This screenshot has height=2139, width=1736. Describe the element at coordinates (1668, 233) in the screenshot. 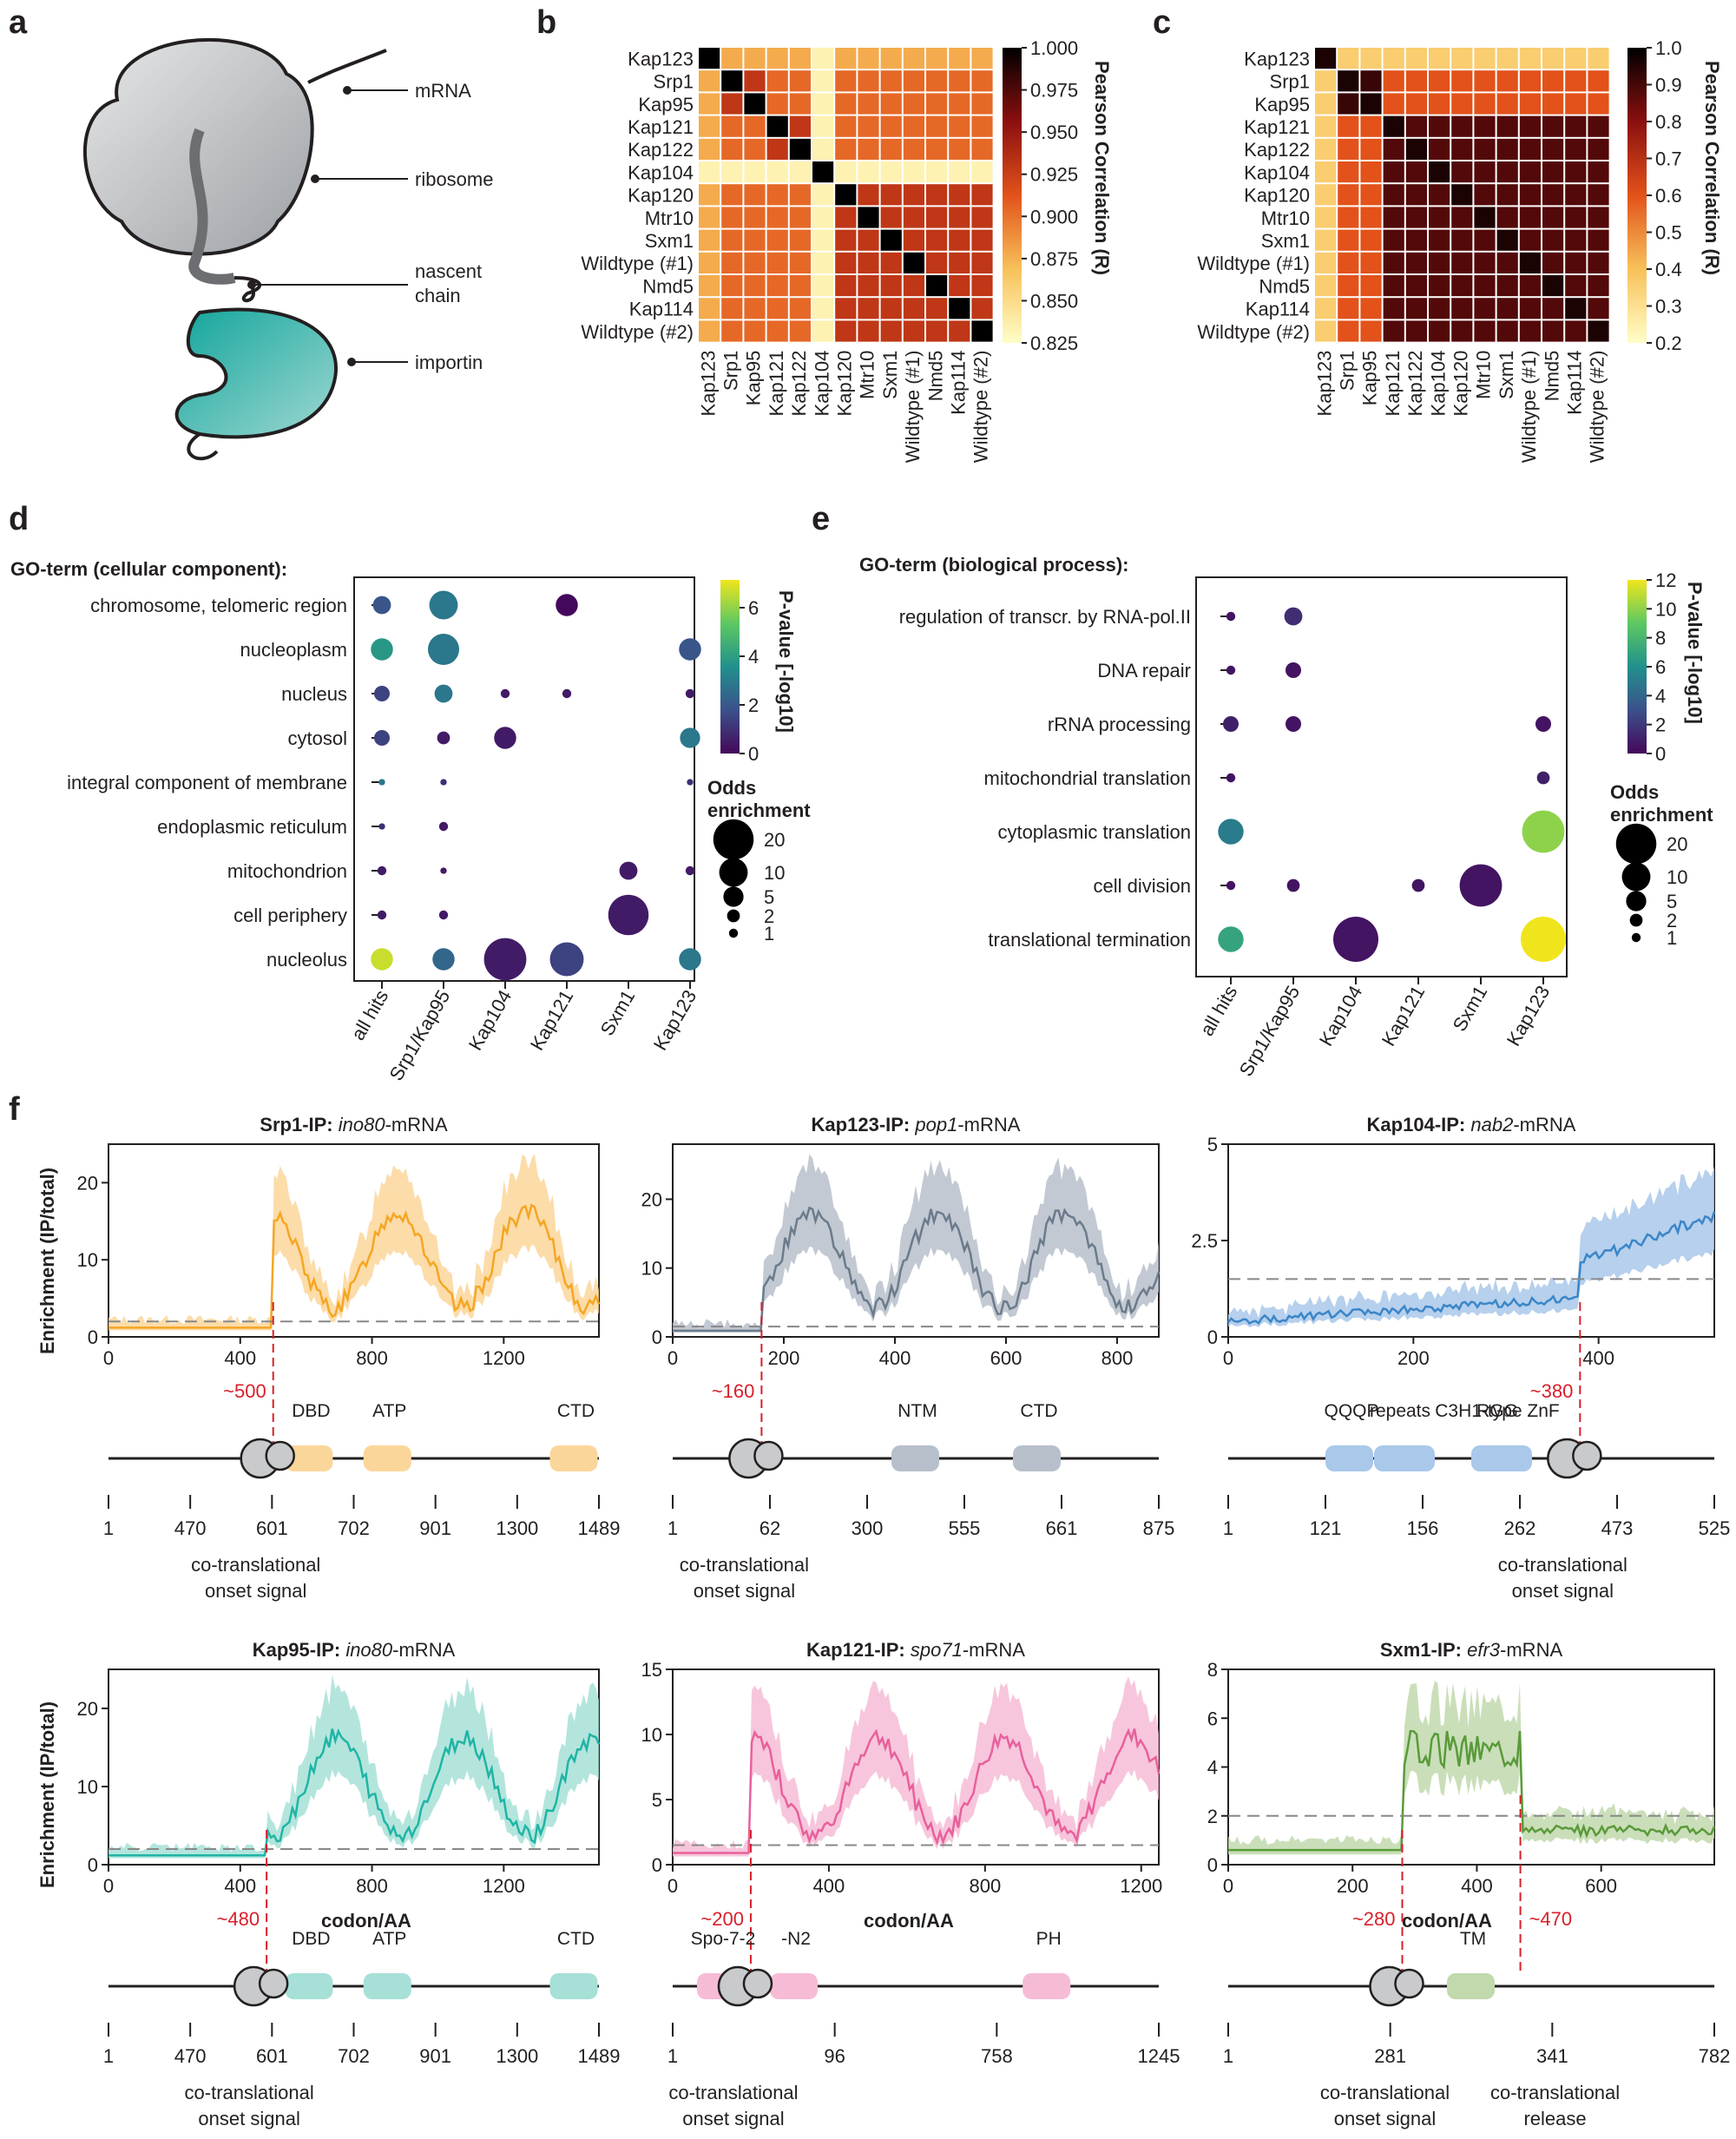

I see `colorbar-tick-label: 0.5` at that location.